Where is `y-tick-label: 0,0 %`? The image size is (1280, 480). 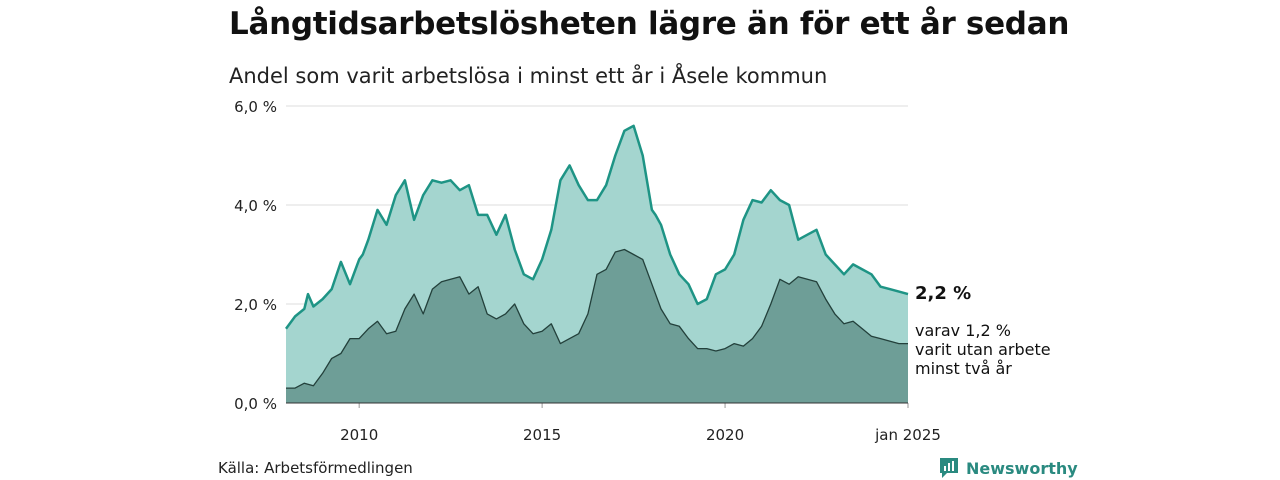 y-tick-label: 0,0 % is located at coordinates (255, 404).